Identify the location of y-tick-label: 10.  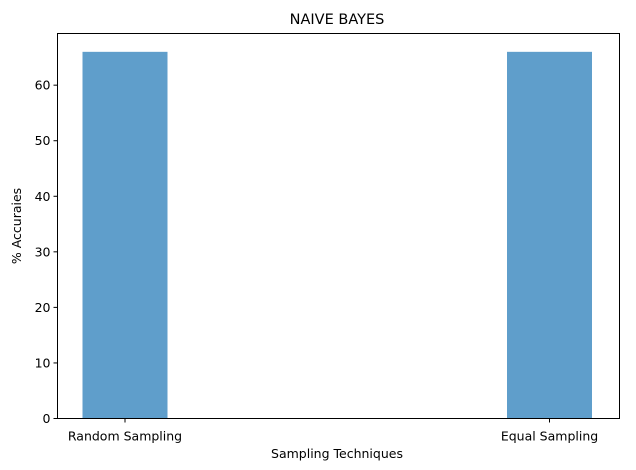
(43, 362).